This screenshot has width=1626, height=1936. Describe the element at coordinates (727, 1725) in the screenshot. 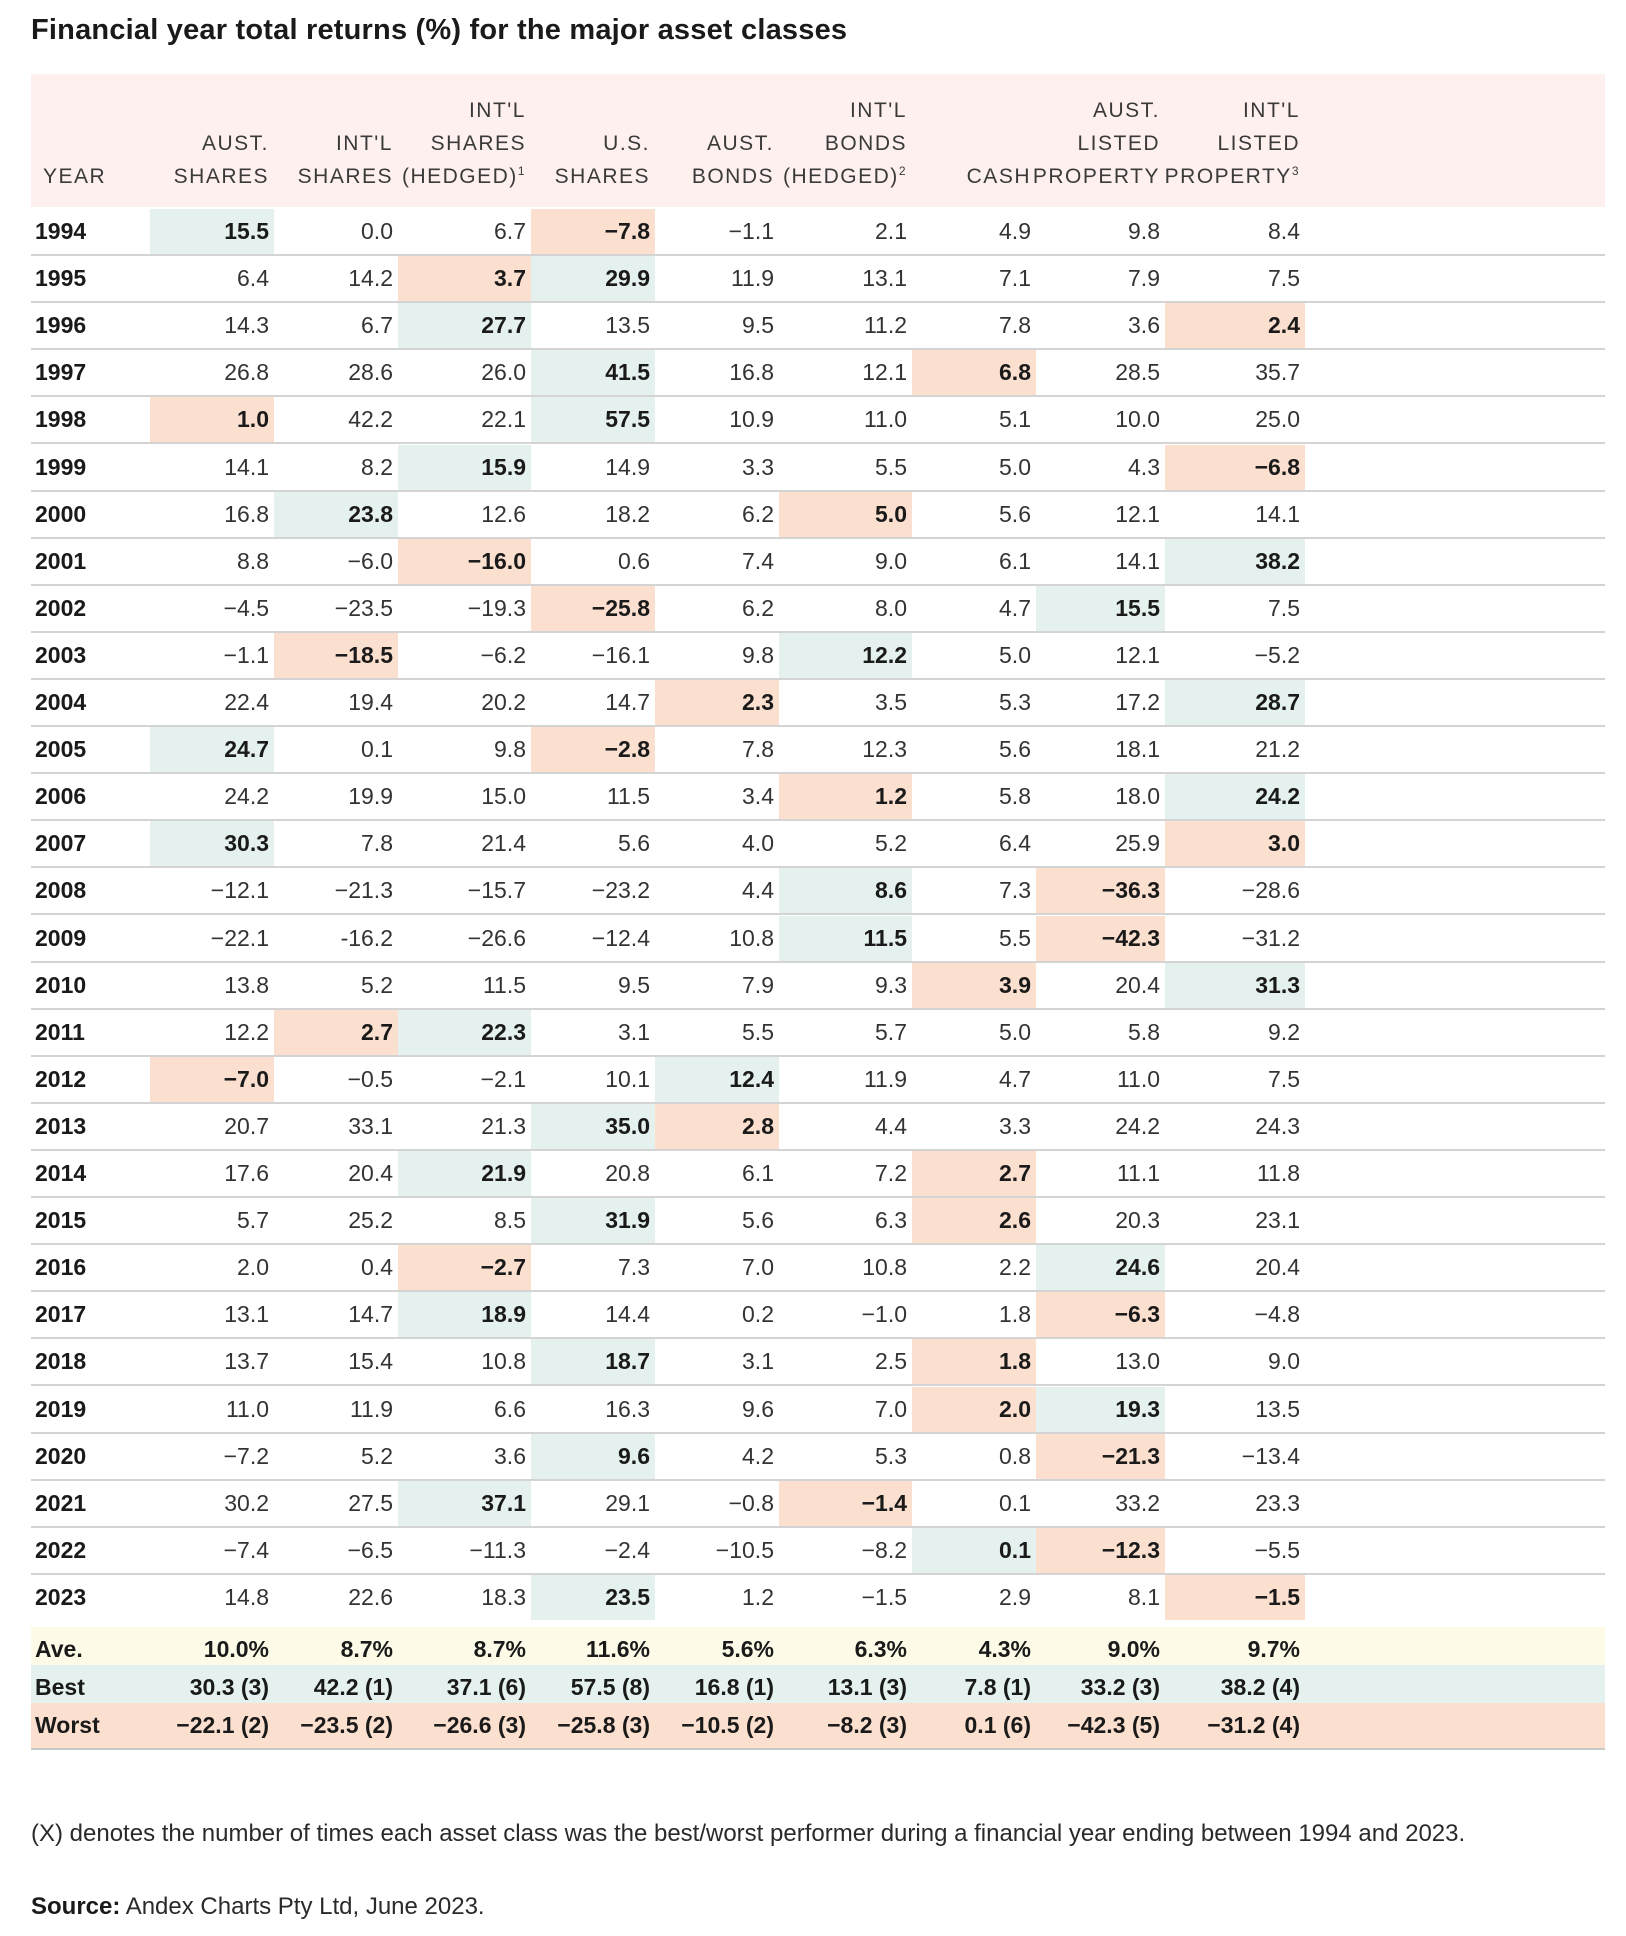

I see `summary-value: −10.5 (2)` at that location.